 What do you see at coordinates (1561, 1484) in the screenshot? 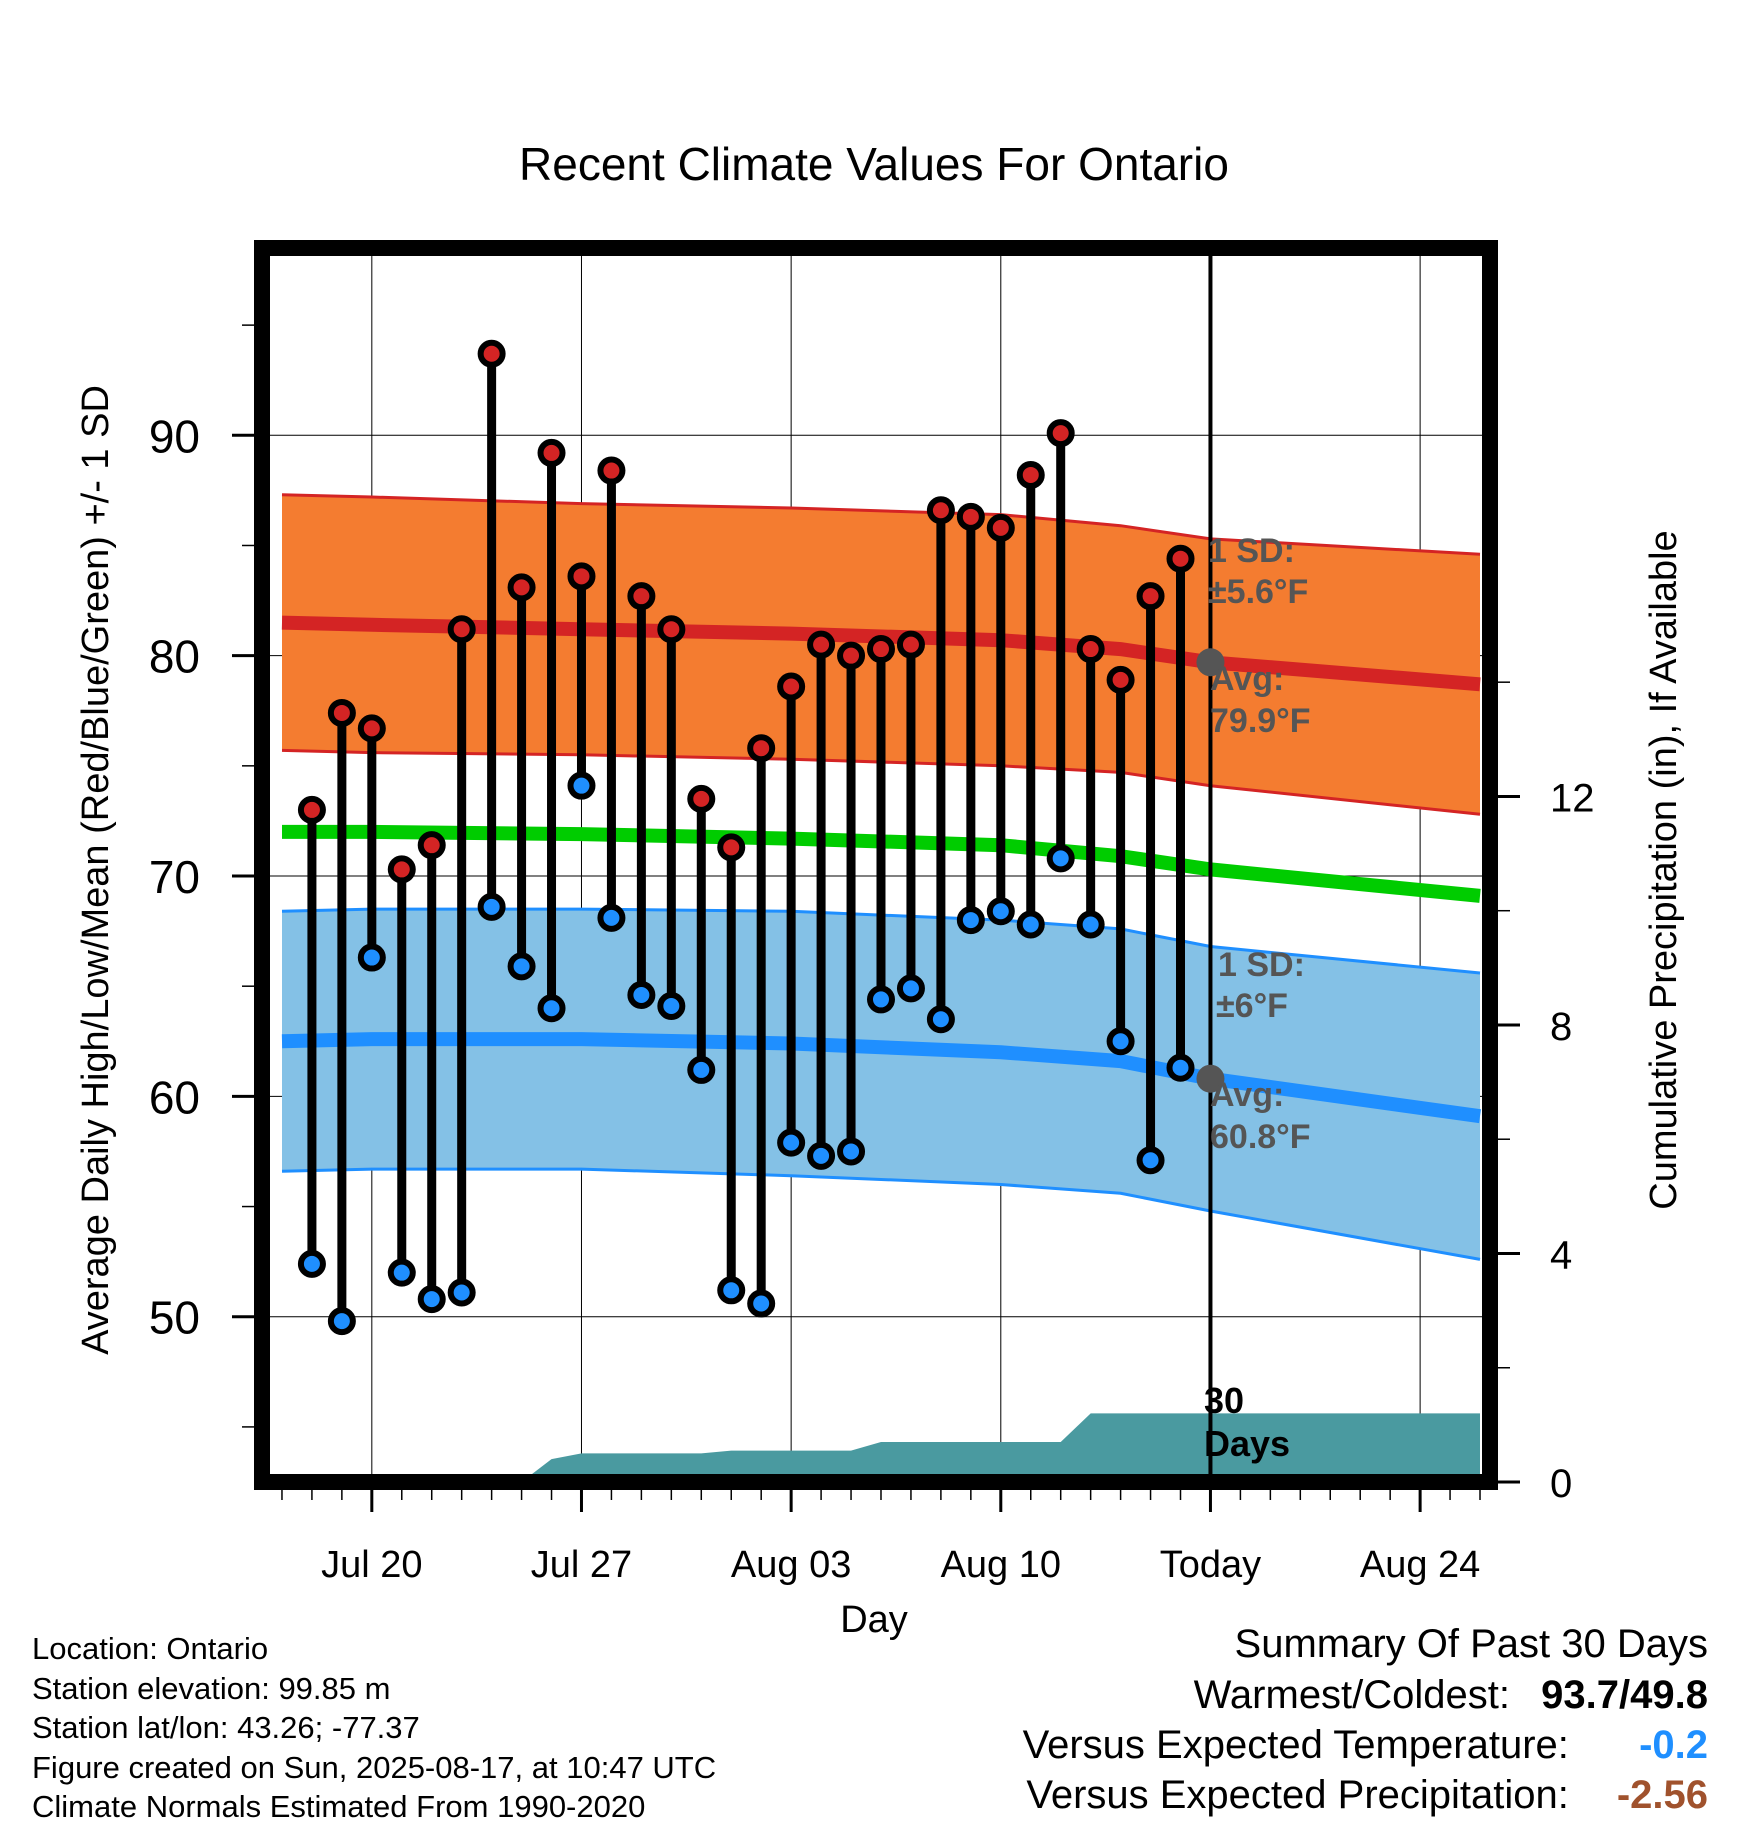
I see `y2-tick-label: 0` at bounding box center [1561, 1484].